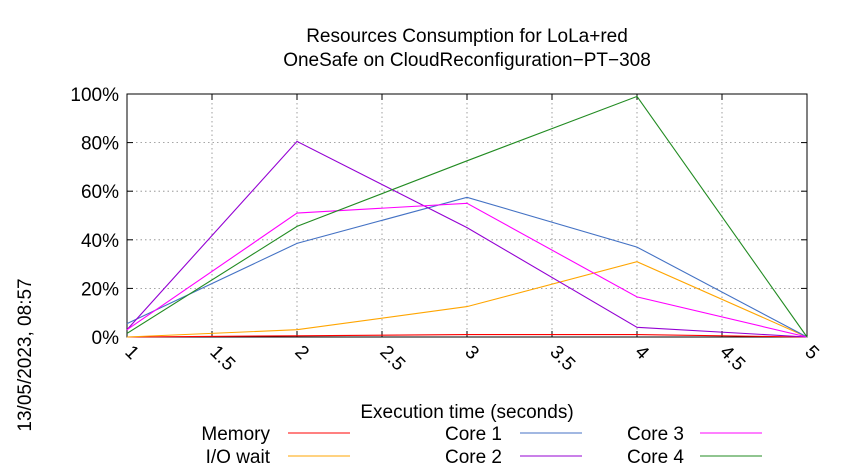  I want to click on legend-label: Memory, so click(235, 434).